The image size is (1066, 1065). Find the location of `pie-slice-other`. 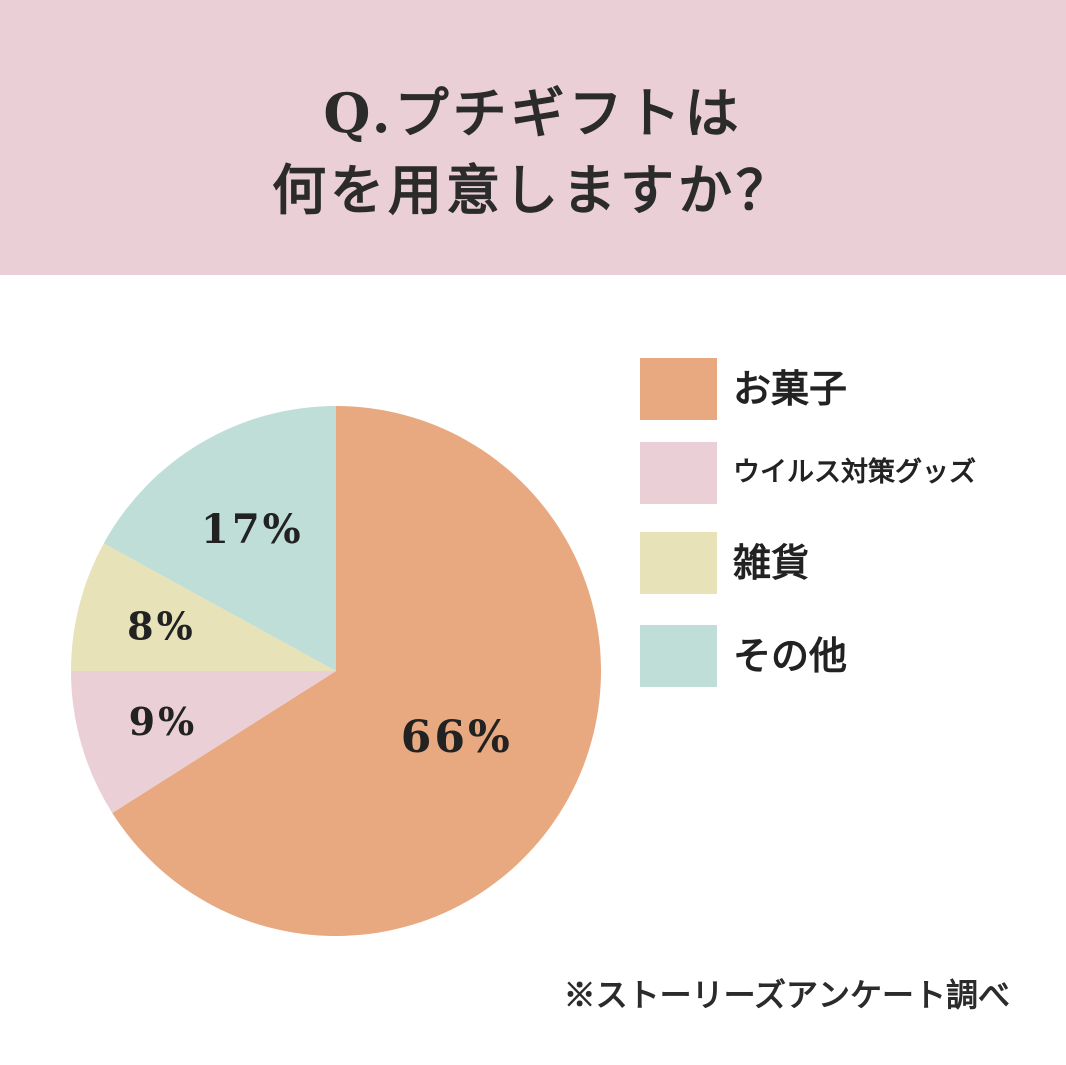

pie-slice-other is located at coordinates (219, 538).